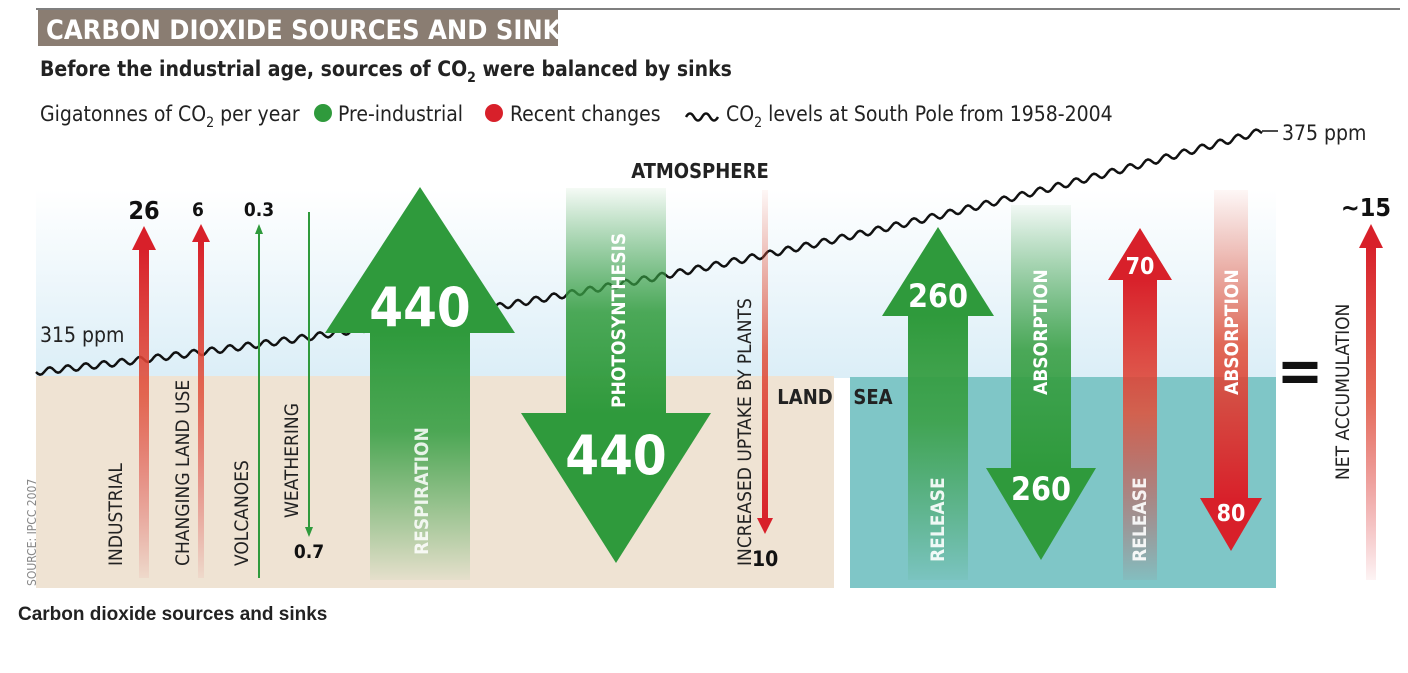 The image size is (1408, 673). Describe the element at coordinates (765, 559) in the screenshot. I see `increased-uptake-value: 10` at that location.